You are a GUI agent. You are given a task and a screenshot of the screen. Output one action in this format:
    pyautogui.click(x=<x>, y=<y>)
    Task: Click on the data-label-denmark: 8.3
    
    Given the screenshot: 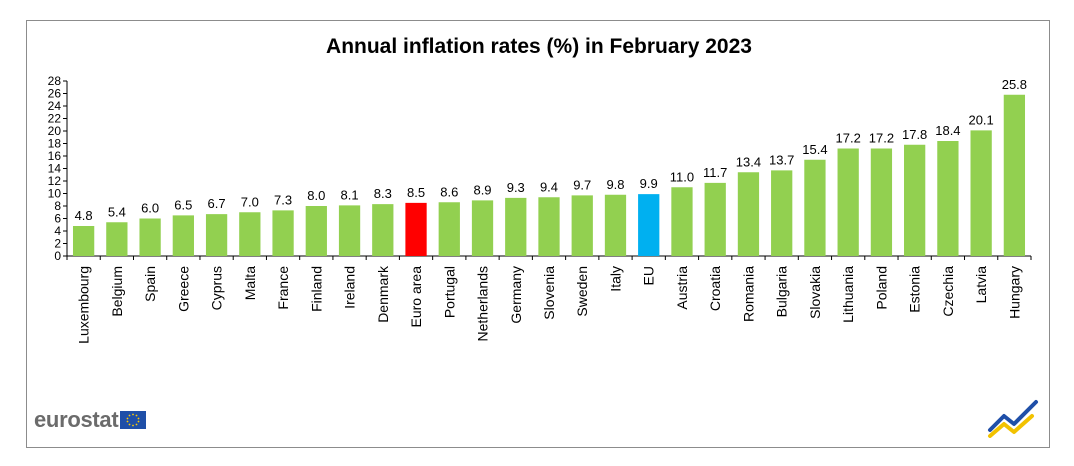 What is the action you would take?
    pyautogui.click(x=383, y=193)
    